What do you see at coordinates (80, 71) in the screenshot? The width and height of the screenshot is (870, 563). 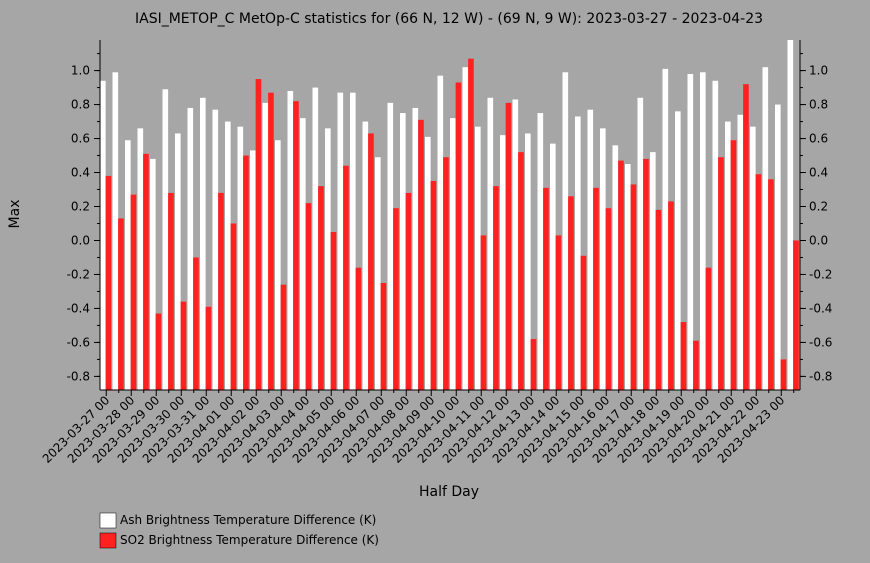 I see `y-tick-label-left: 1.0` at bounding box center [80, 71].